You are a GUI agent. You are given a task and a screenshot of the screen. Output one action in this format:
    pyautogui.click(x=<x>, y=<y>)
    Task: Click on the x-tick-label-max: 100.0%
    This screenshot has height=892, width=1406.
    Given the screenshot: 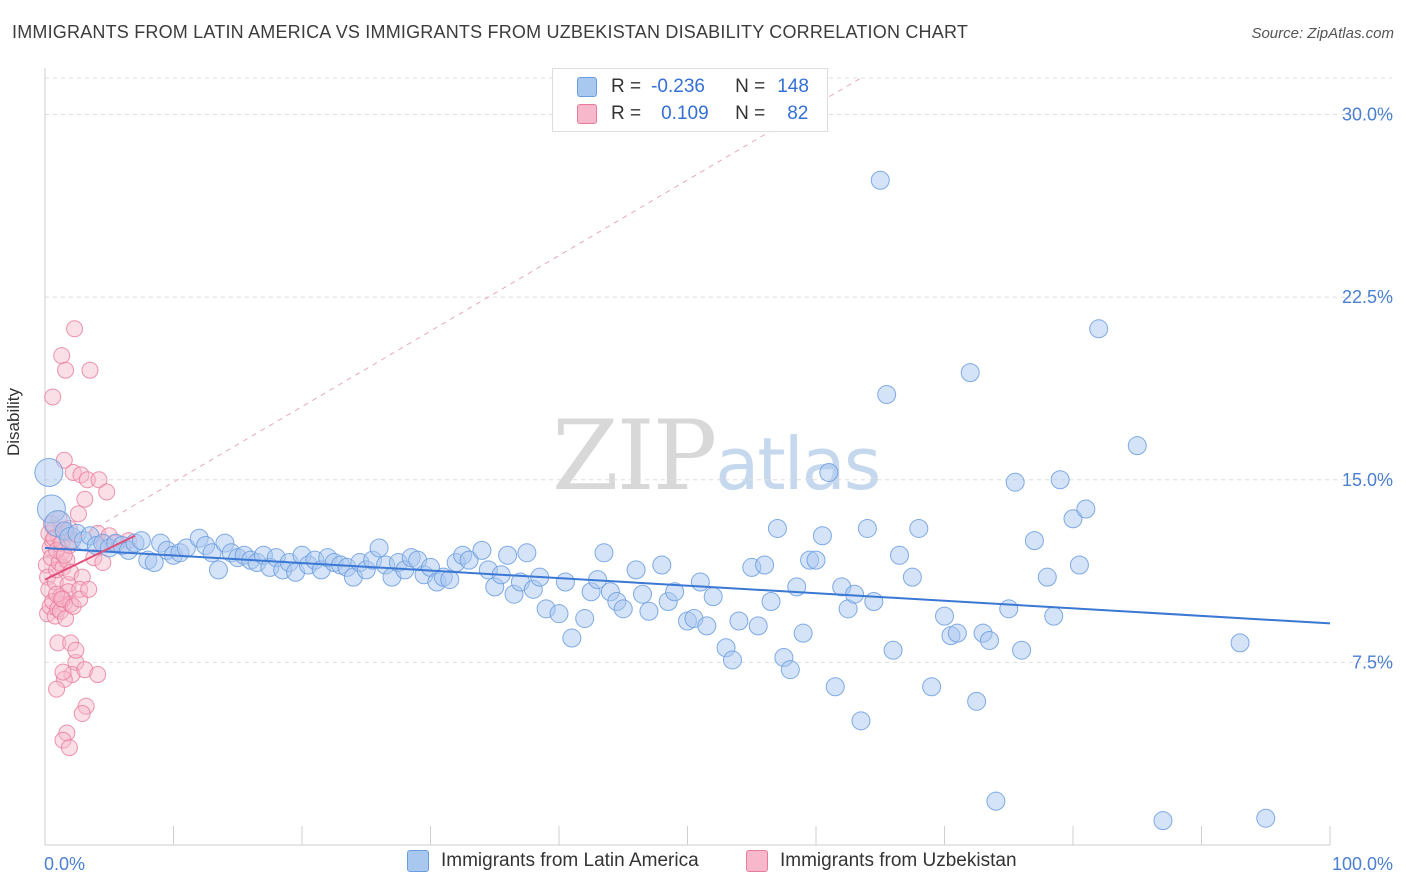 What is the action you would take?
    pyautogui.click(x=1362, y=864)
    